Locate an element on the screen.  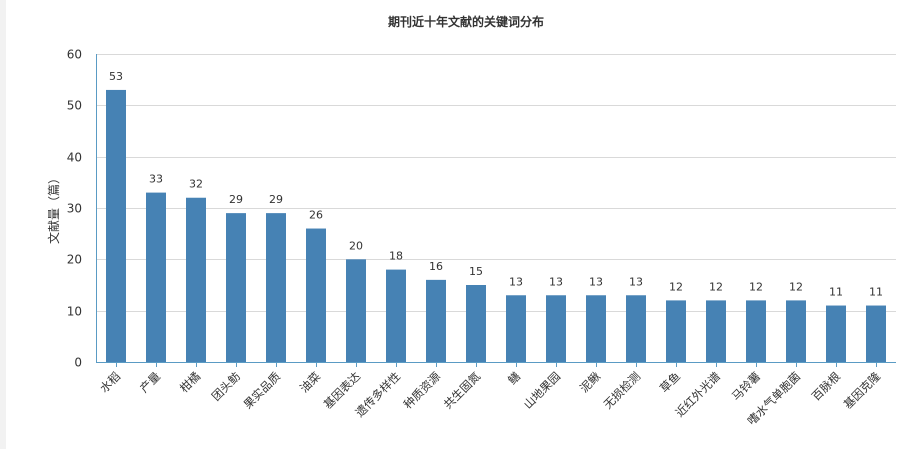
x-tick-label-13: 无损检测 is located at coordinates (622, 390).